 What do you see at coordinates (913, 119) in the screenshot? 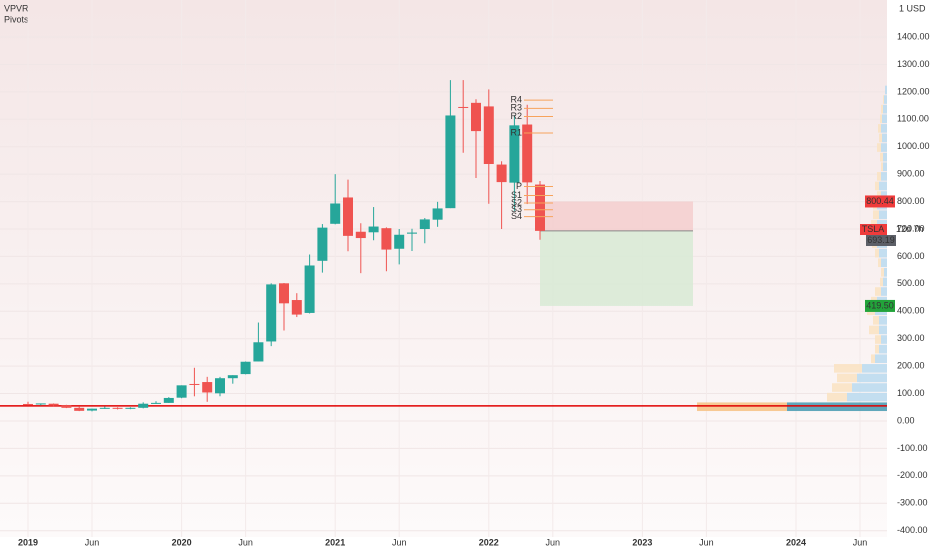
I see `y-tick-label: 1100.00` at bounding box center [913, 119].